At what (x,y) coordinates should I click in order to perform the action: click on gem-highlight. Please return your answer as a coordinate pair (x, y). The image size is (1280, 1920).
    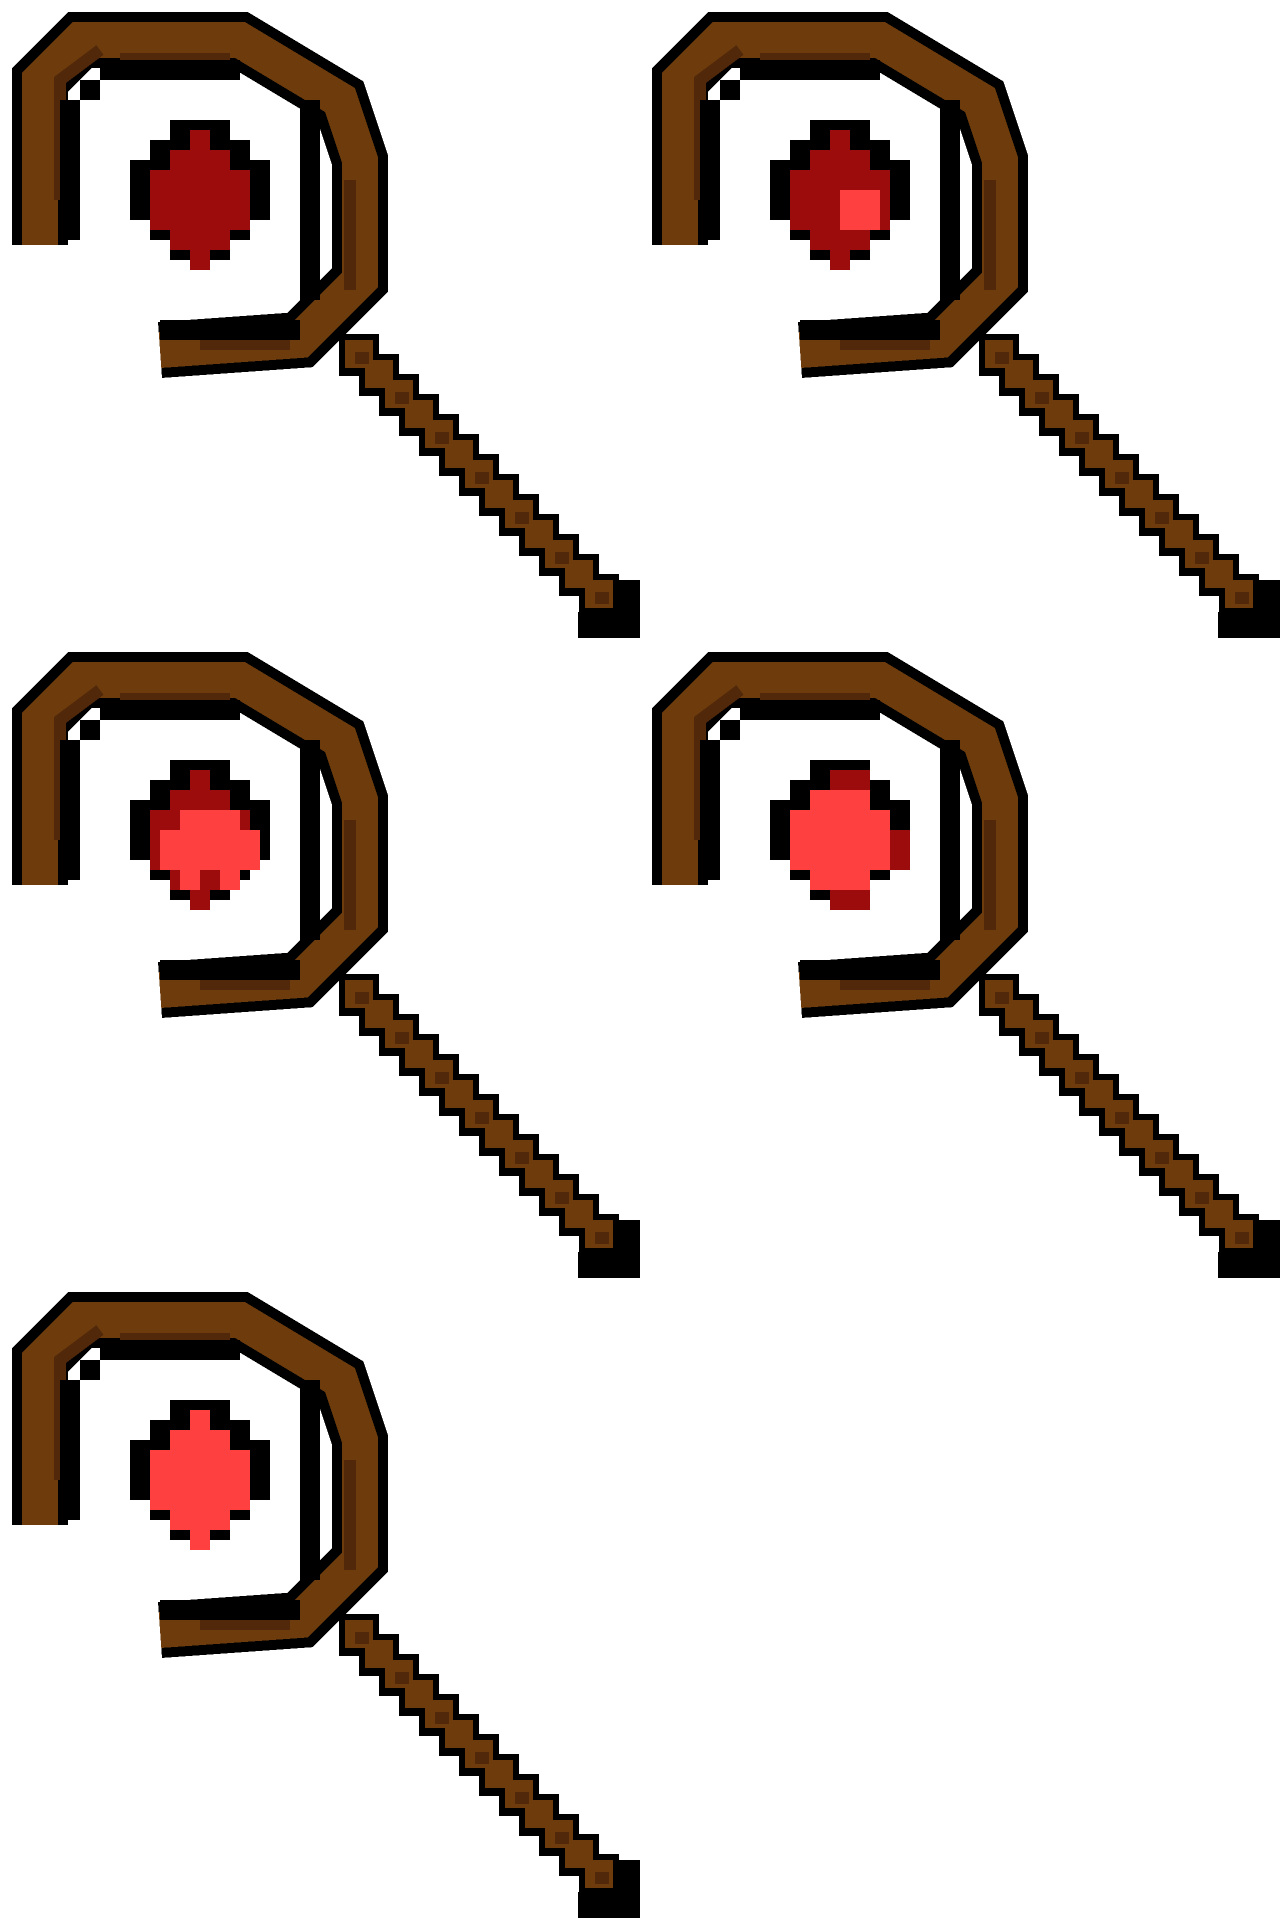
    Looking at the image, I should click on (860, 210).